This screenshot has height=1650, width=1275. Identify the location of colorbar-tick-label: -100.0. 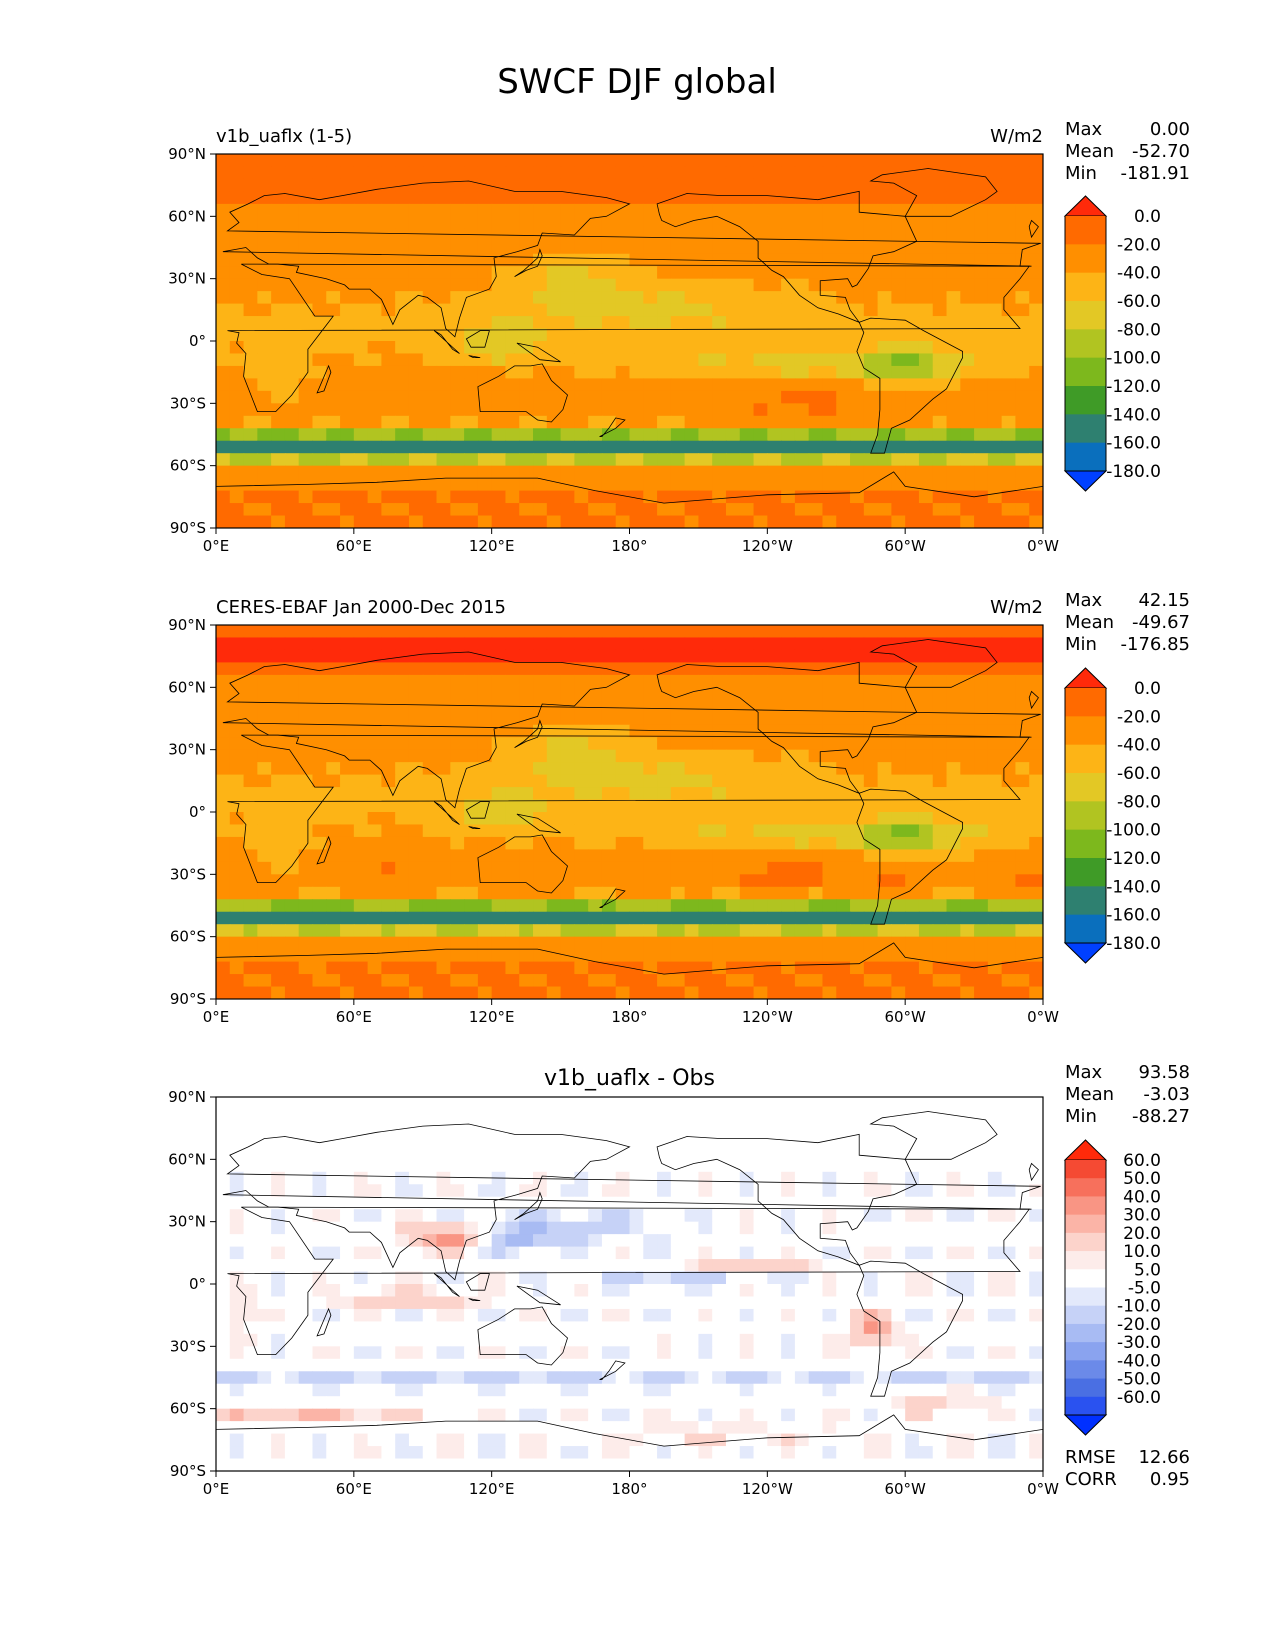
(1133, 359).